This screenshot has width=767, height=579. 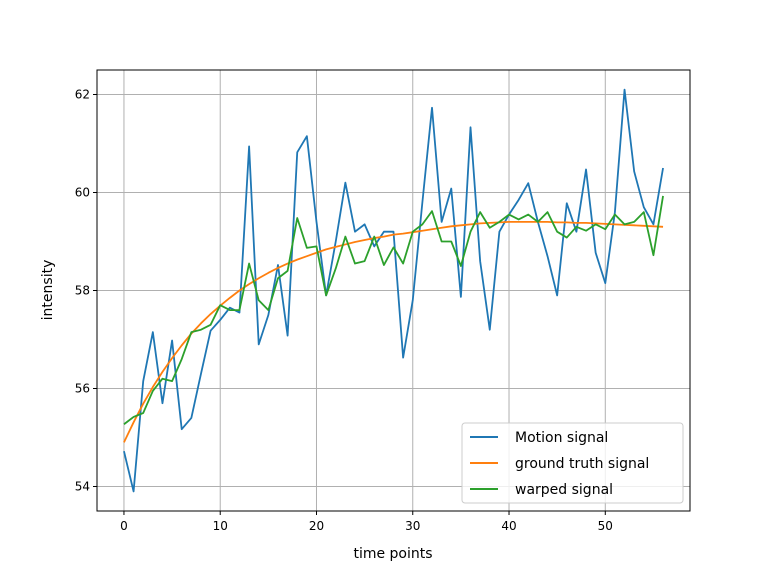 I want to click on y-tick-label: 56, so click(x=82, y=389).